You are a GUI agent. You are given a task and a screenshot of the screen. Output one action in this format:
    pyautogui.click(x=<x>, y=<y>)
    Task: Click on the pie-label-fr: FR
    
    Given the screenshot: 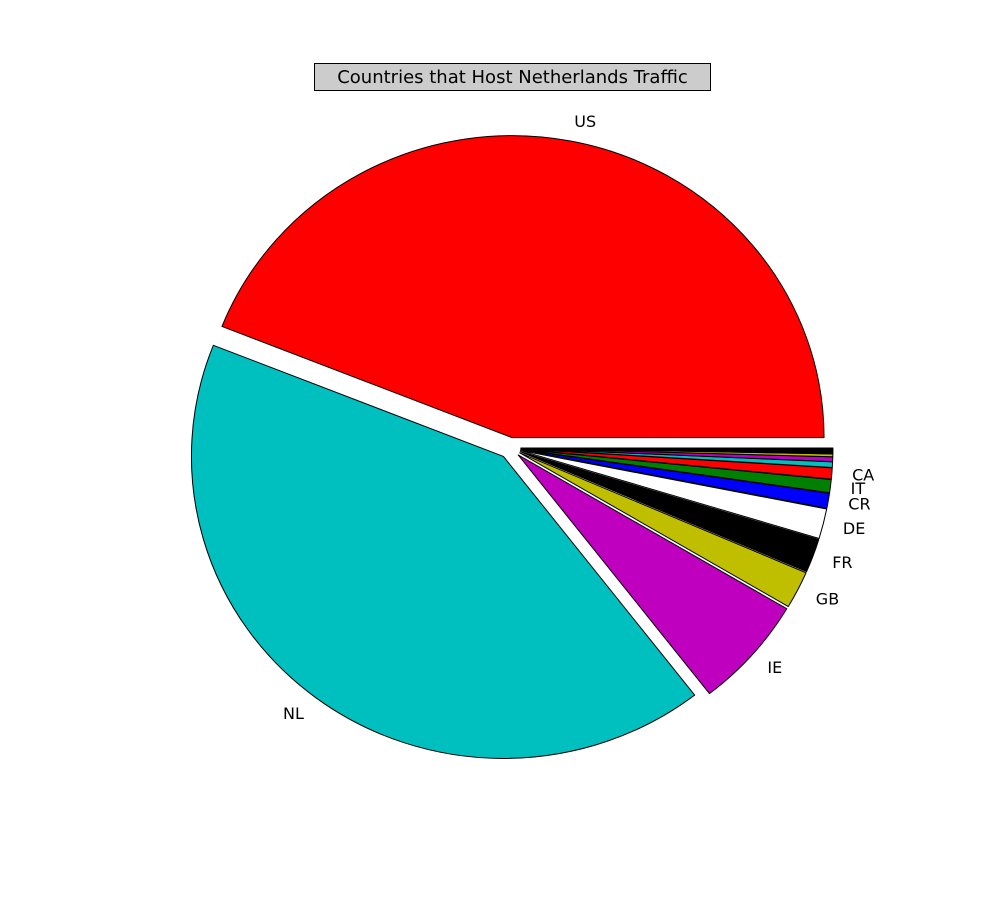 What is the action you would take?
    pyautogui.click(x=842, y=562)
    